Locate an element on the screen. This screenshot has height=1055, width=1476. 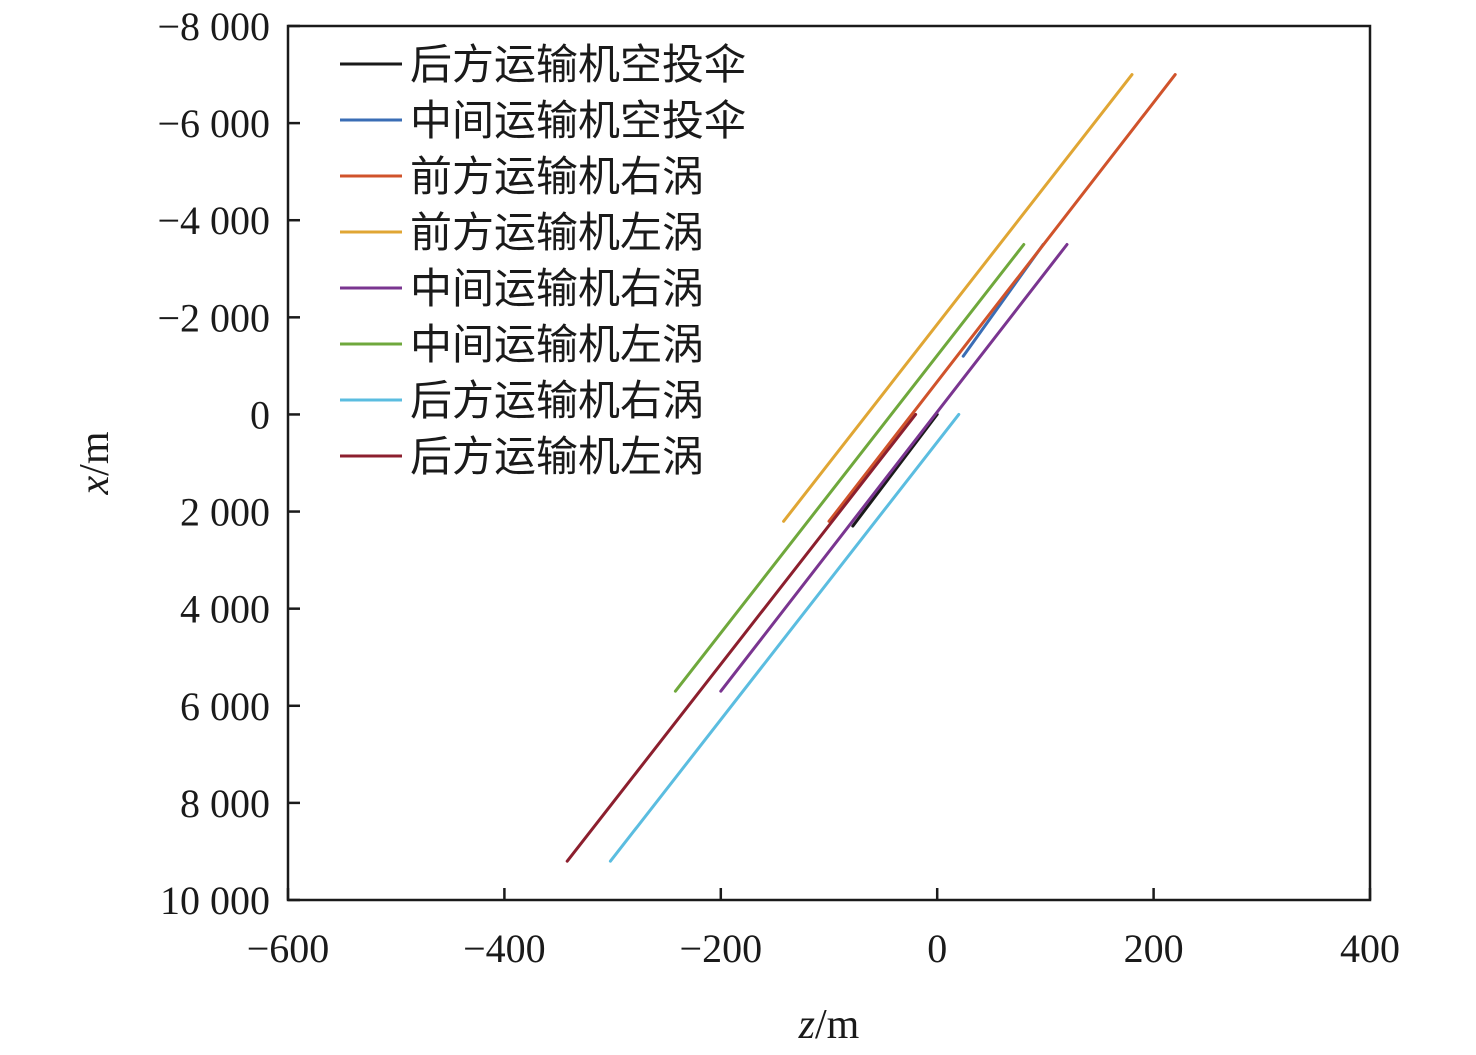
x-axis-label: z/m is located at coordinates (829, 1025).